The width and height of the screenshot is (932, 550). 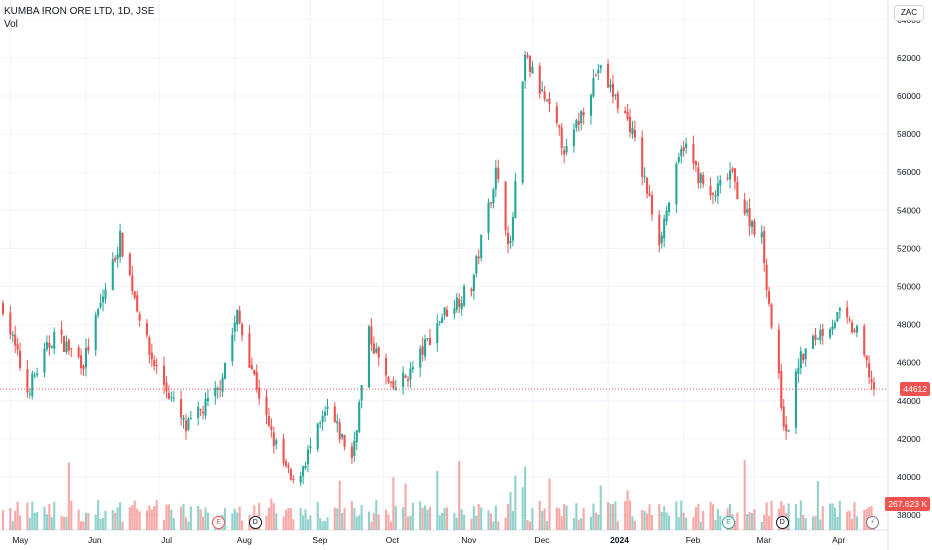 What do you see at coordinates (79, 11) in the screenshot?
I see `symbol-title: KUMBA IRON ORE LTD, 1D, JSE` at bounding box center [79, 11].